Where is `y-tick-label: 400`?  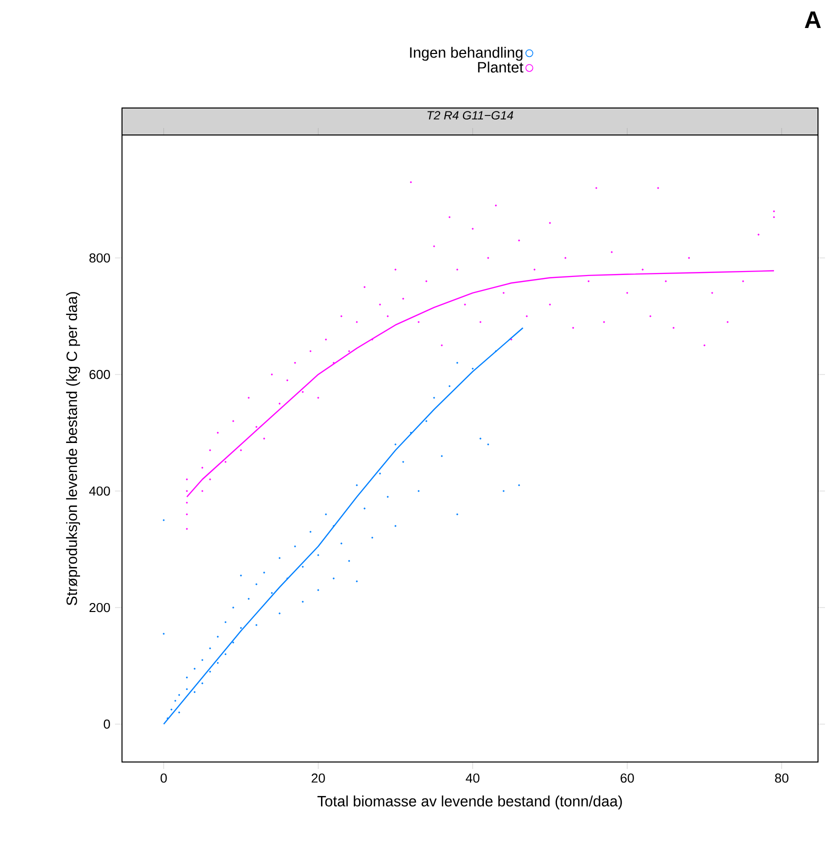
y-tick-label: 400 is located at coordinates (99, 491).